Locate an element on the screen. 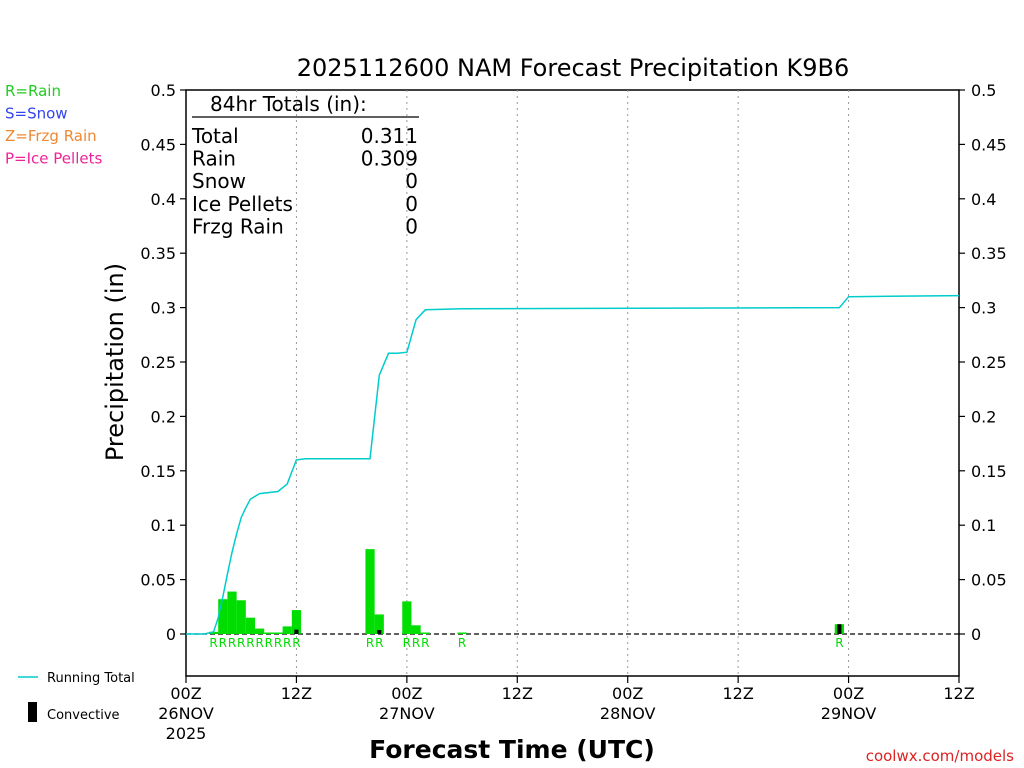 The image size is (1024, 768). totals-row-label: Rain is located at coordinates (214, 159).